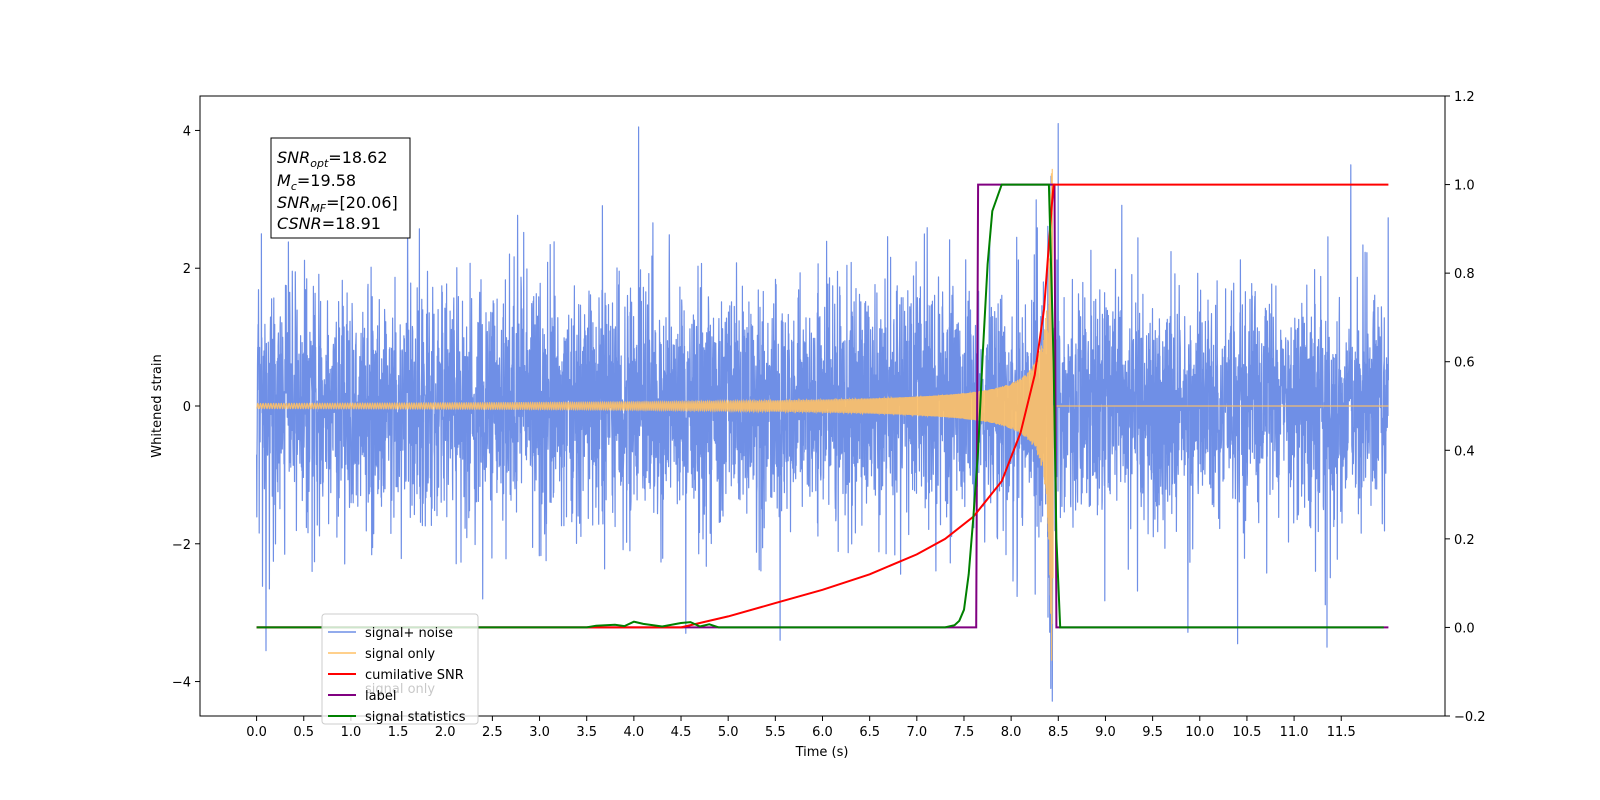 This screenshot has width=1600, height=800. Describe the element at coordinates (1470, 717) in the screenshot. I see `y2-tick-label: −0.2` at that location.